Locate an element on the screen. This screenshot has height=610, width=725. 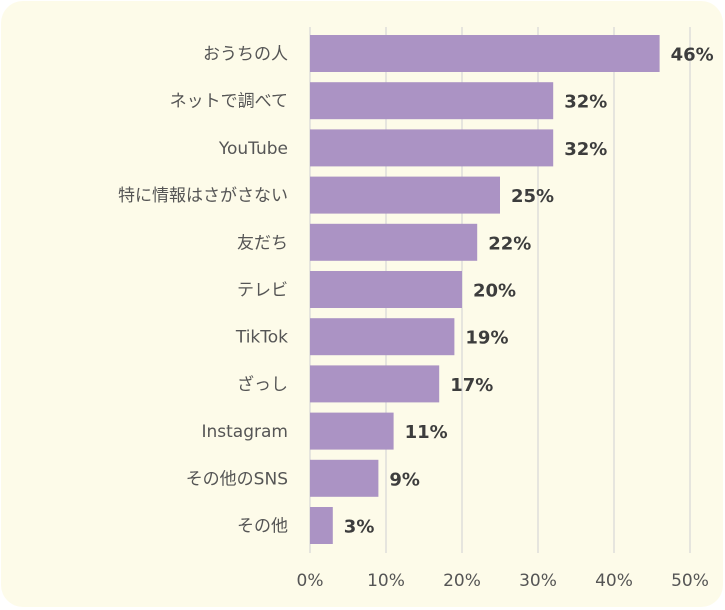
x-tick-label: 10% is located at coordinates (386, 581).